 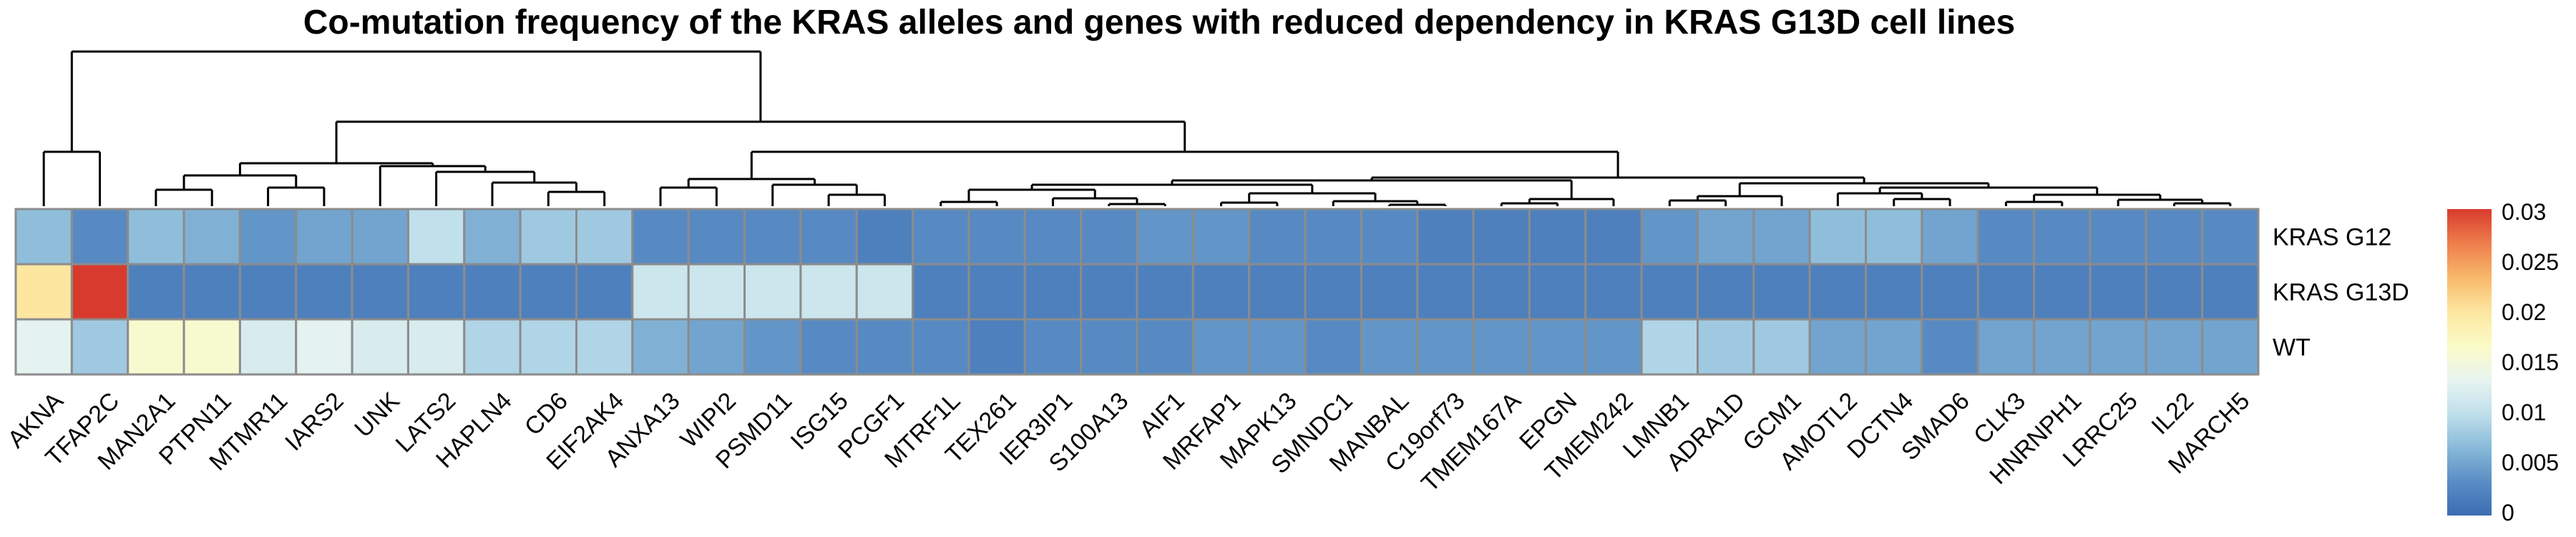 I want to click on heatmap-cell-wt-akna, so click(x=43, y=347).